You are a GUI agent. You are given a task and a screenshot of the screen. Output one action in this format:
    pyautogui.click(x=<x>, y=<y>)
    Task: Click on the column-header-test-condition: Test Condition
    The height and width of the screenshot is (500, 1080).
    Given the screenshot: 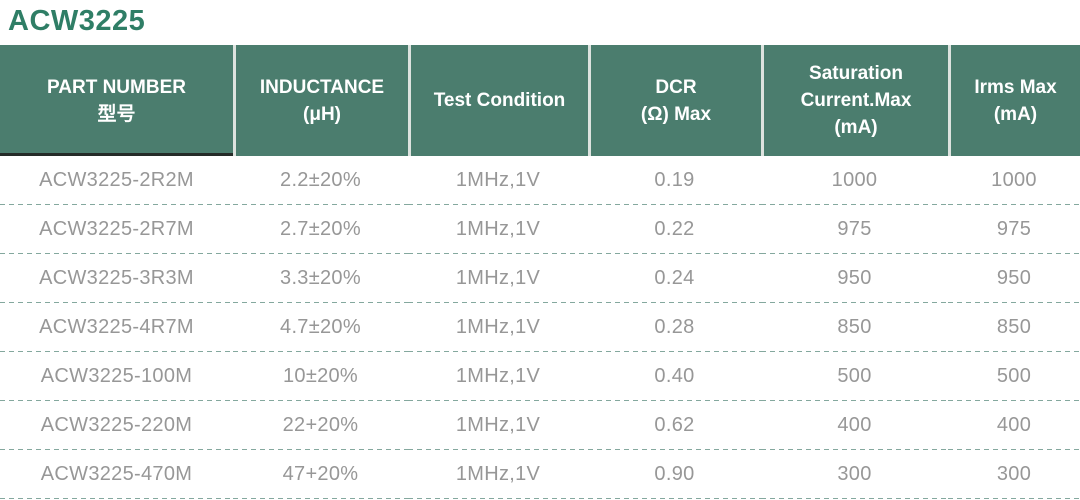 What is the action you would take?
    pyautogui.click(x=498, y=100)
    